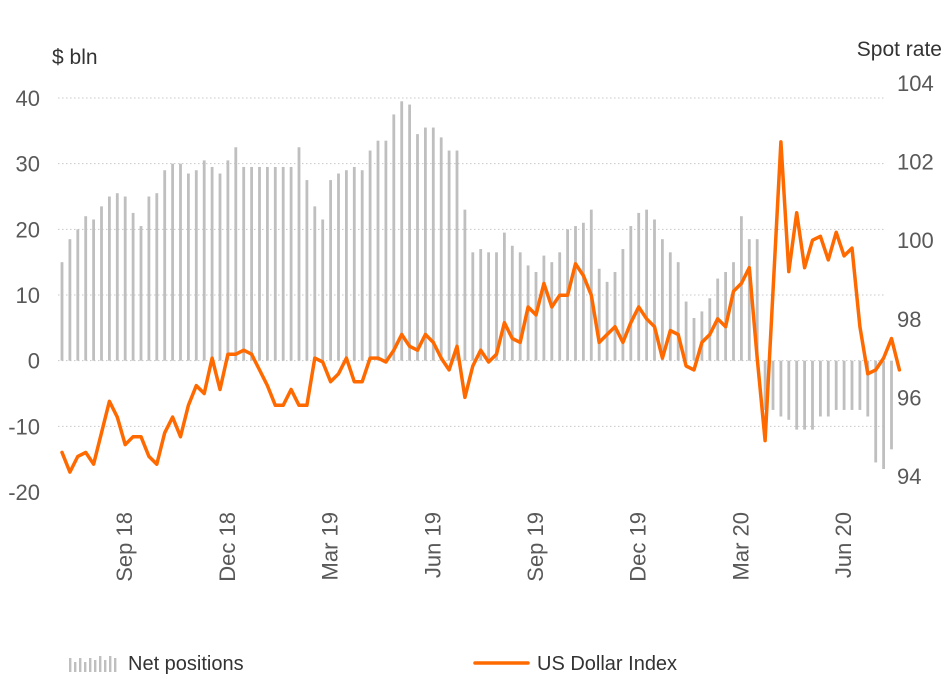 The image size is (946, 687). Describe the element at coordinates (24, 295) in the screenshot. I see `left-axis-ticks: 40 30 20 10 0 -10 -20` at that location.